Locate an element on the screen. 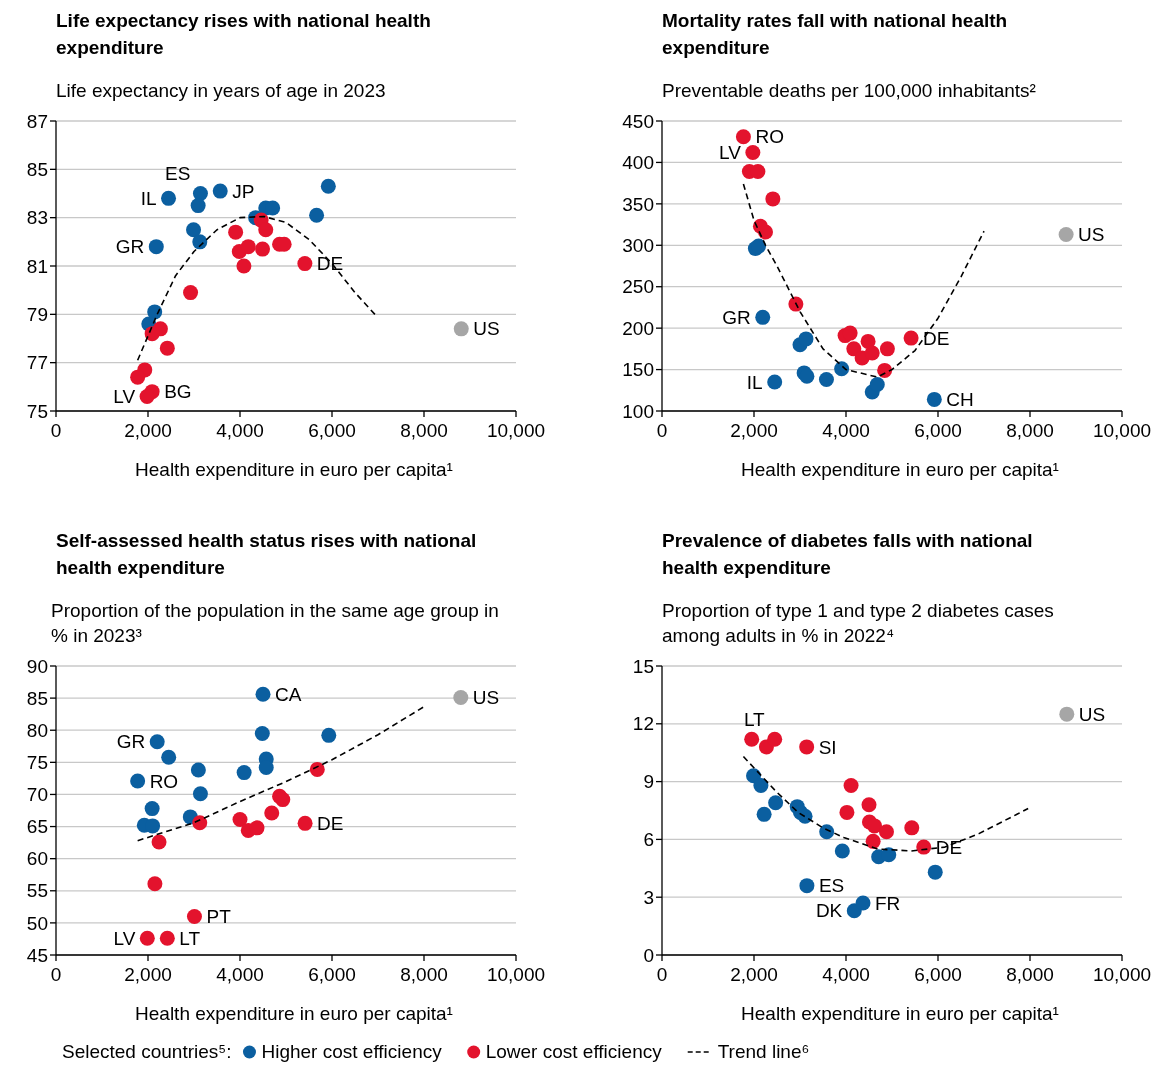 This screenshot has width=1159, height=1070. legend-label: Higher cost efficiency is located at coordinates (352, 1051).